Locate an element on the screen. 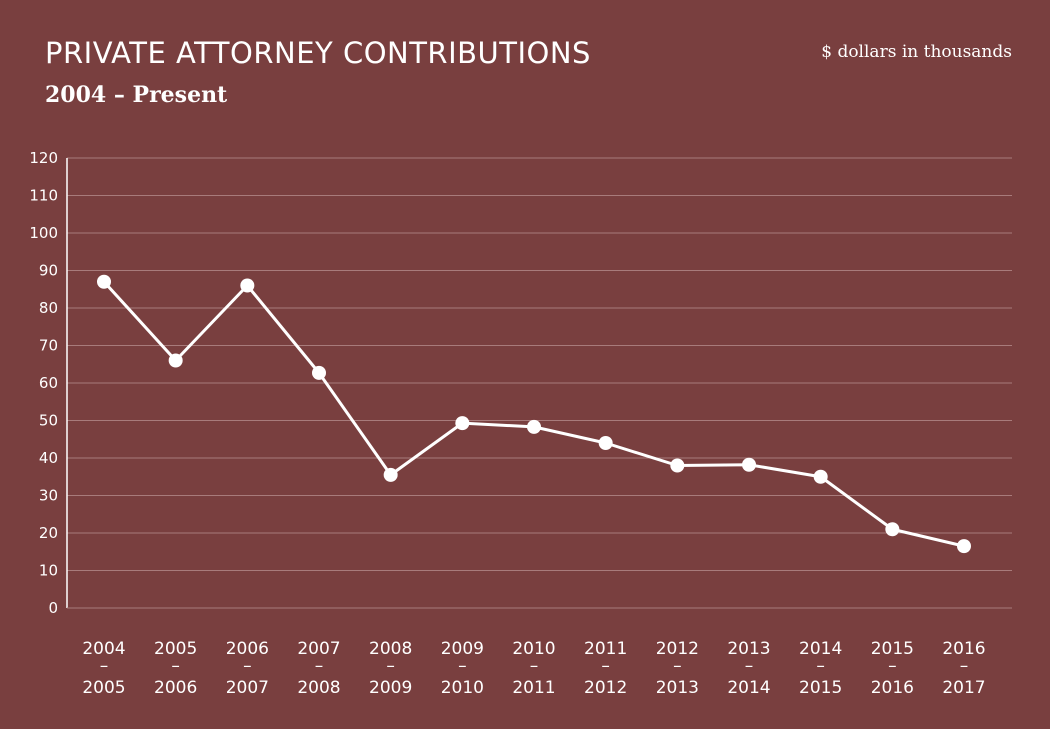 The height and width of the screenshot is (729, 1050). x-tick-label: 2014–2015 is located at coordinates (820, 668).